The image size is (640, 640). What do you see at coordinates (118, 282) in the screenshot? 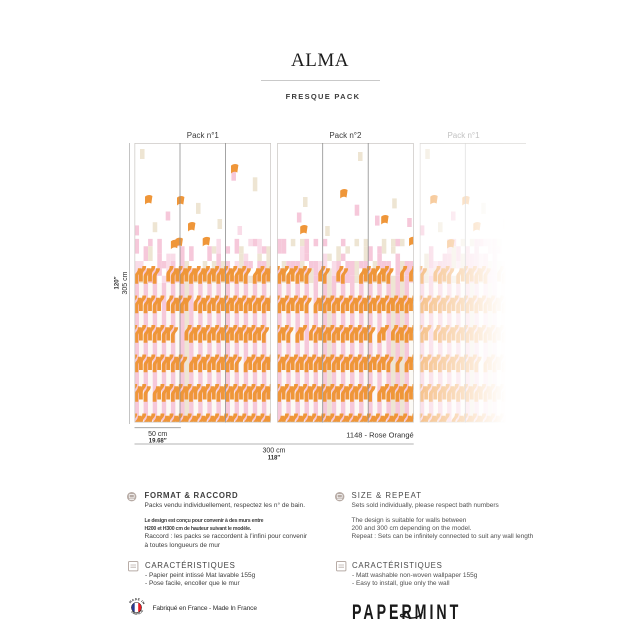
I see `svg-text: 120″` at bounding box center [118, 282].